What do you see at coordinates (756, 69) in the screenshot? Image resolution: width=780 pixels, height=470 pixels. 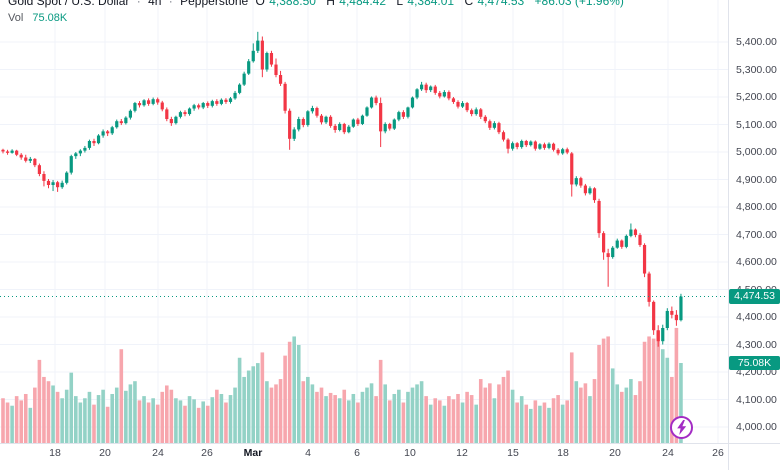 I see `y-tick-label: 5,300.00` at bounding box center [756, 69].